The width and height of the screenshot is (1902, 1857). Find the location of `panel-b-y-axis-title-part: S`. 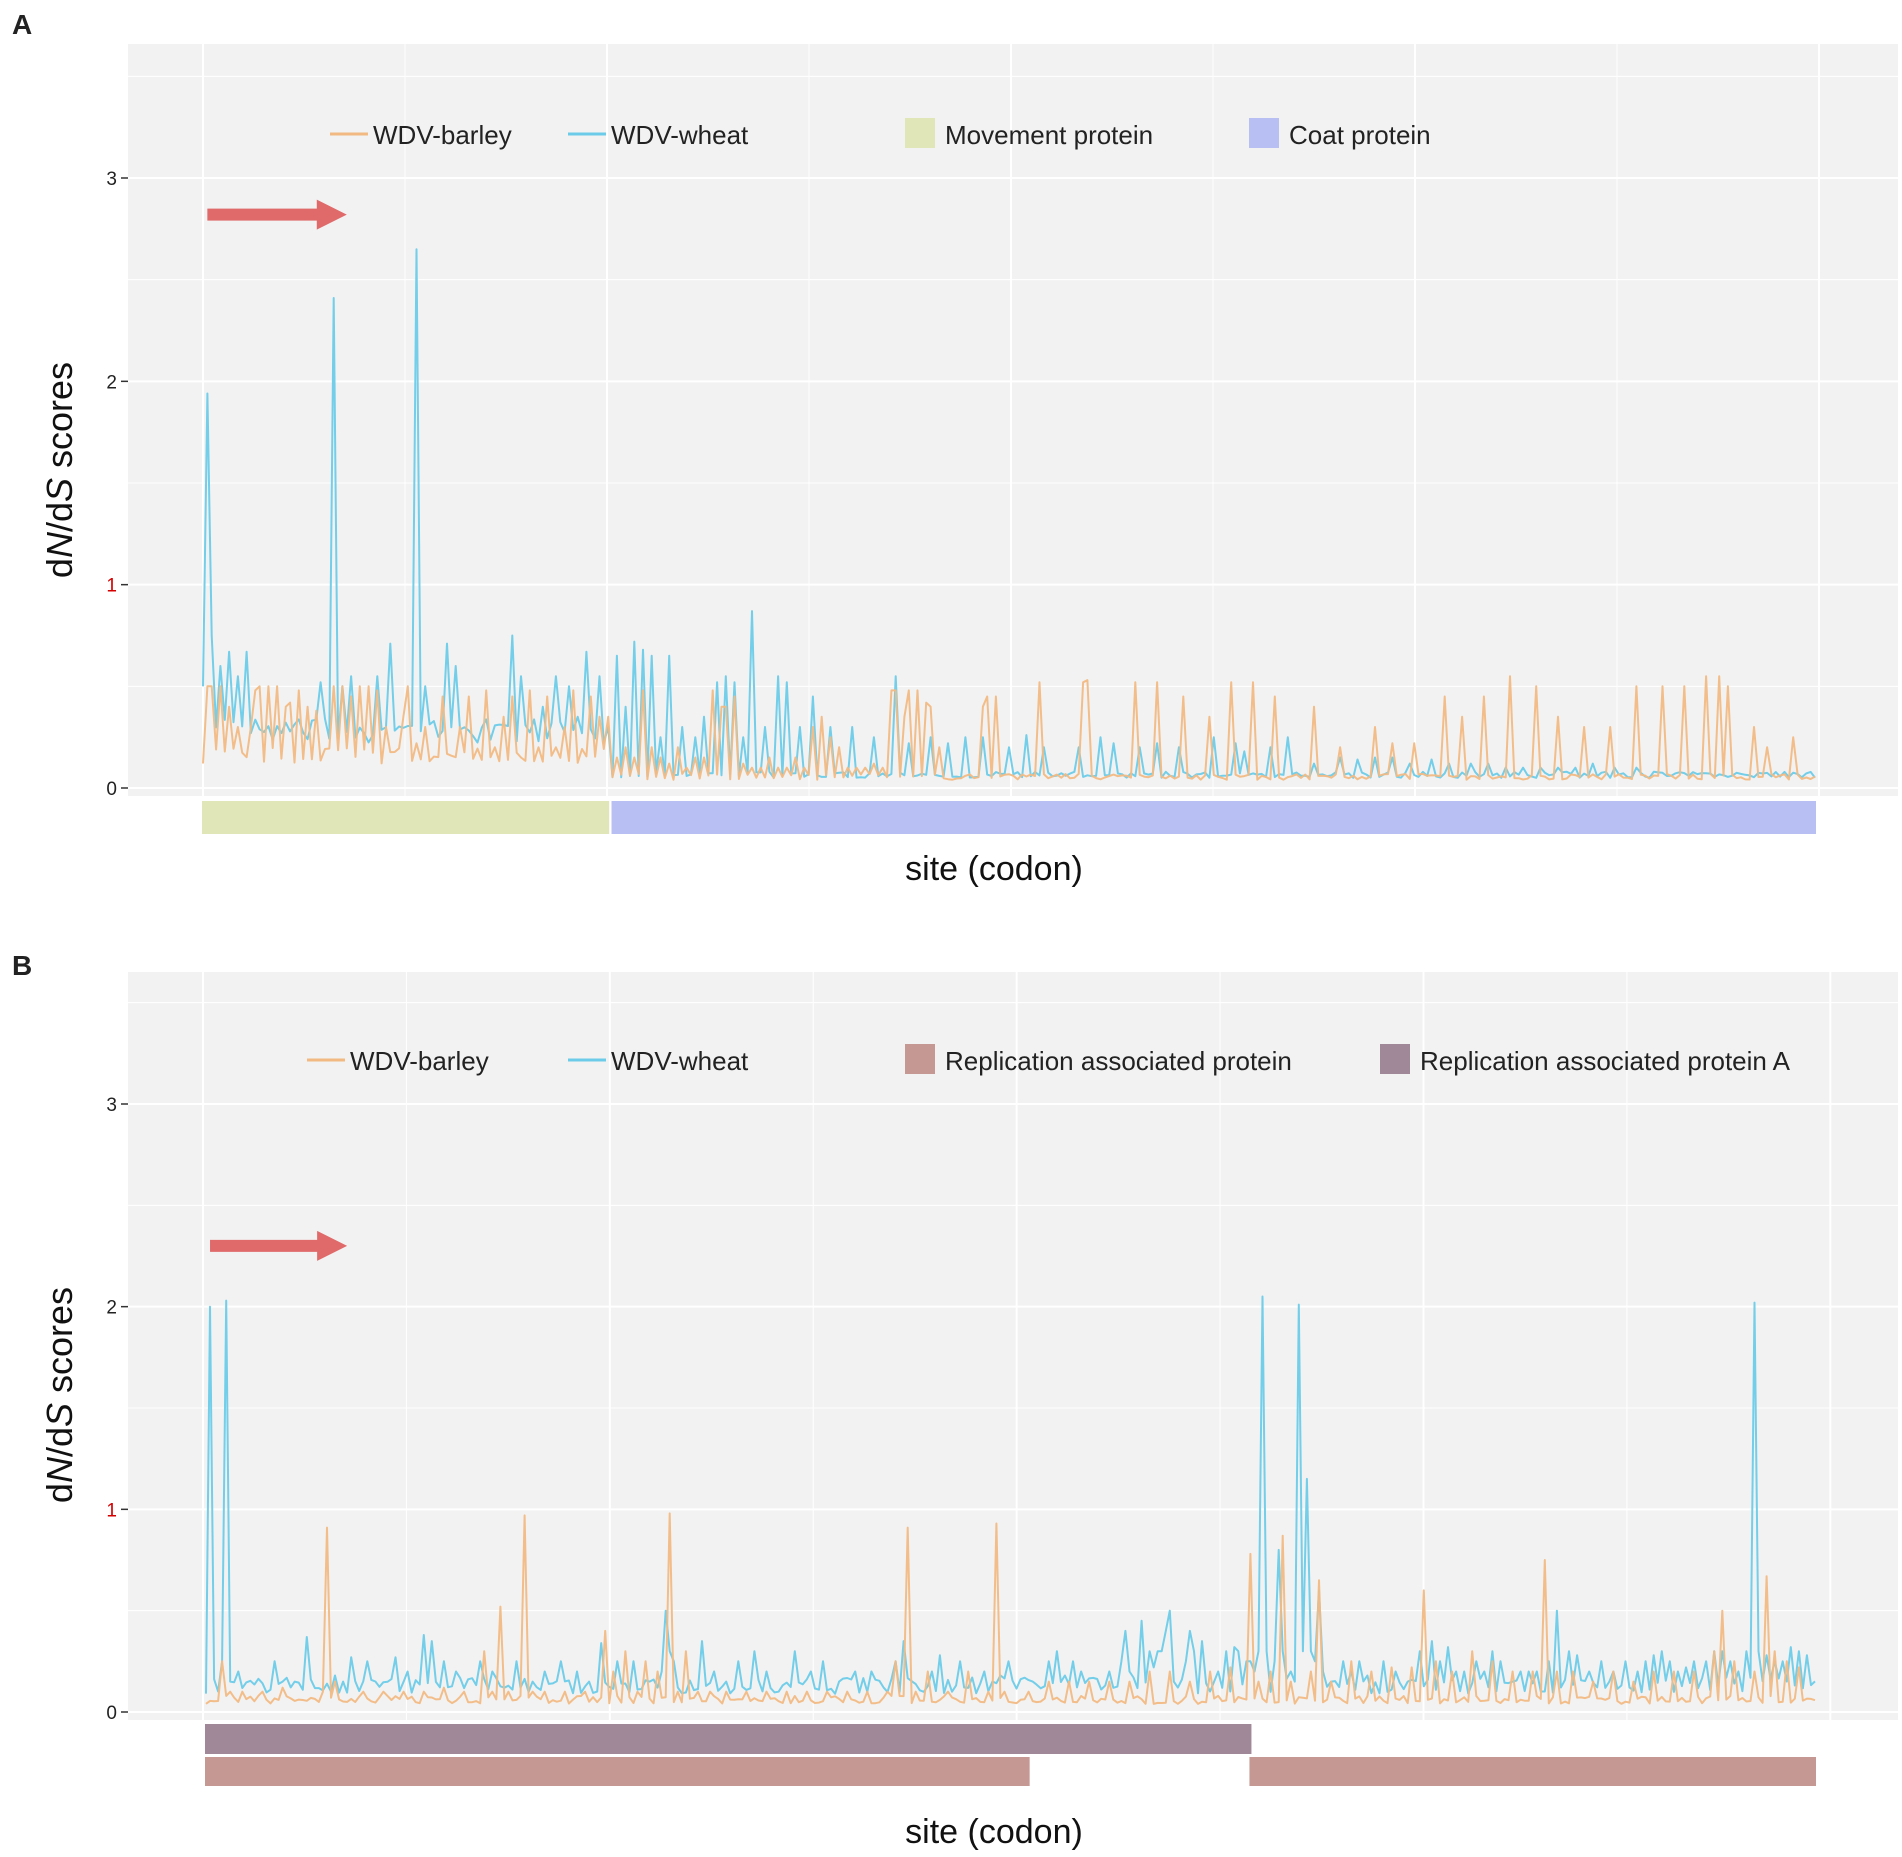

panel-b-y-axis-title-part: S is located at coordinates (59, 1415).